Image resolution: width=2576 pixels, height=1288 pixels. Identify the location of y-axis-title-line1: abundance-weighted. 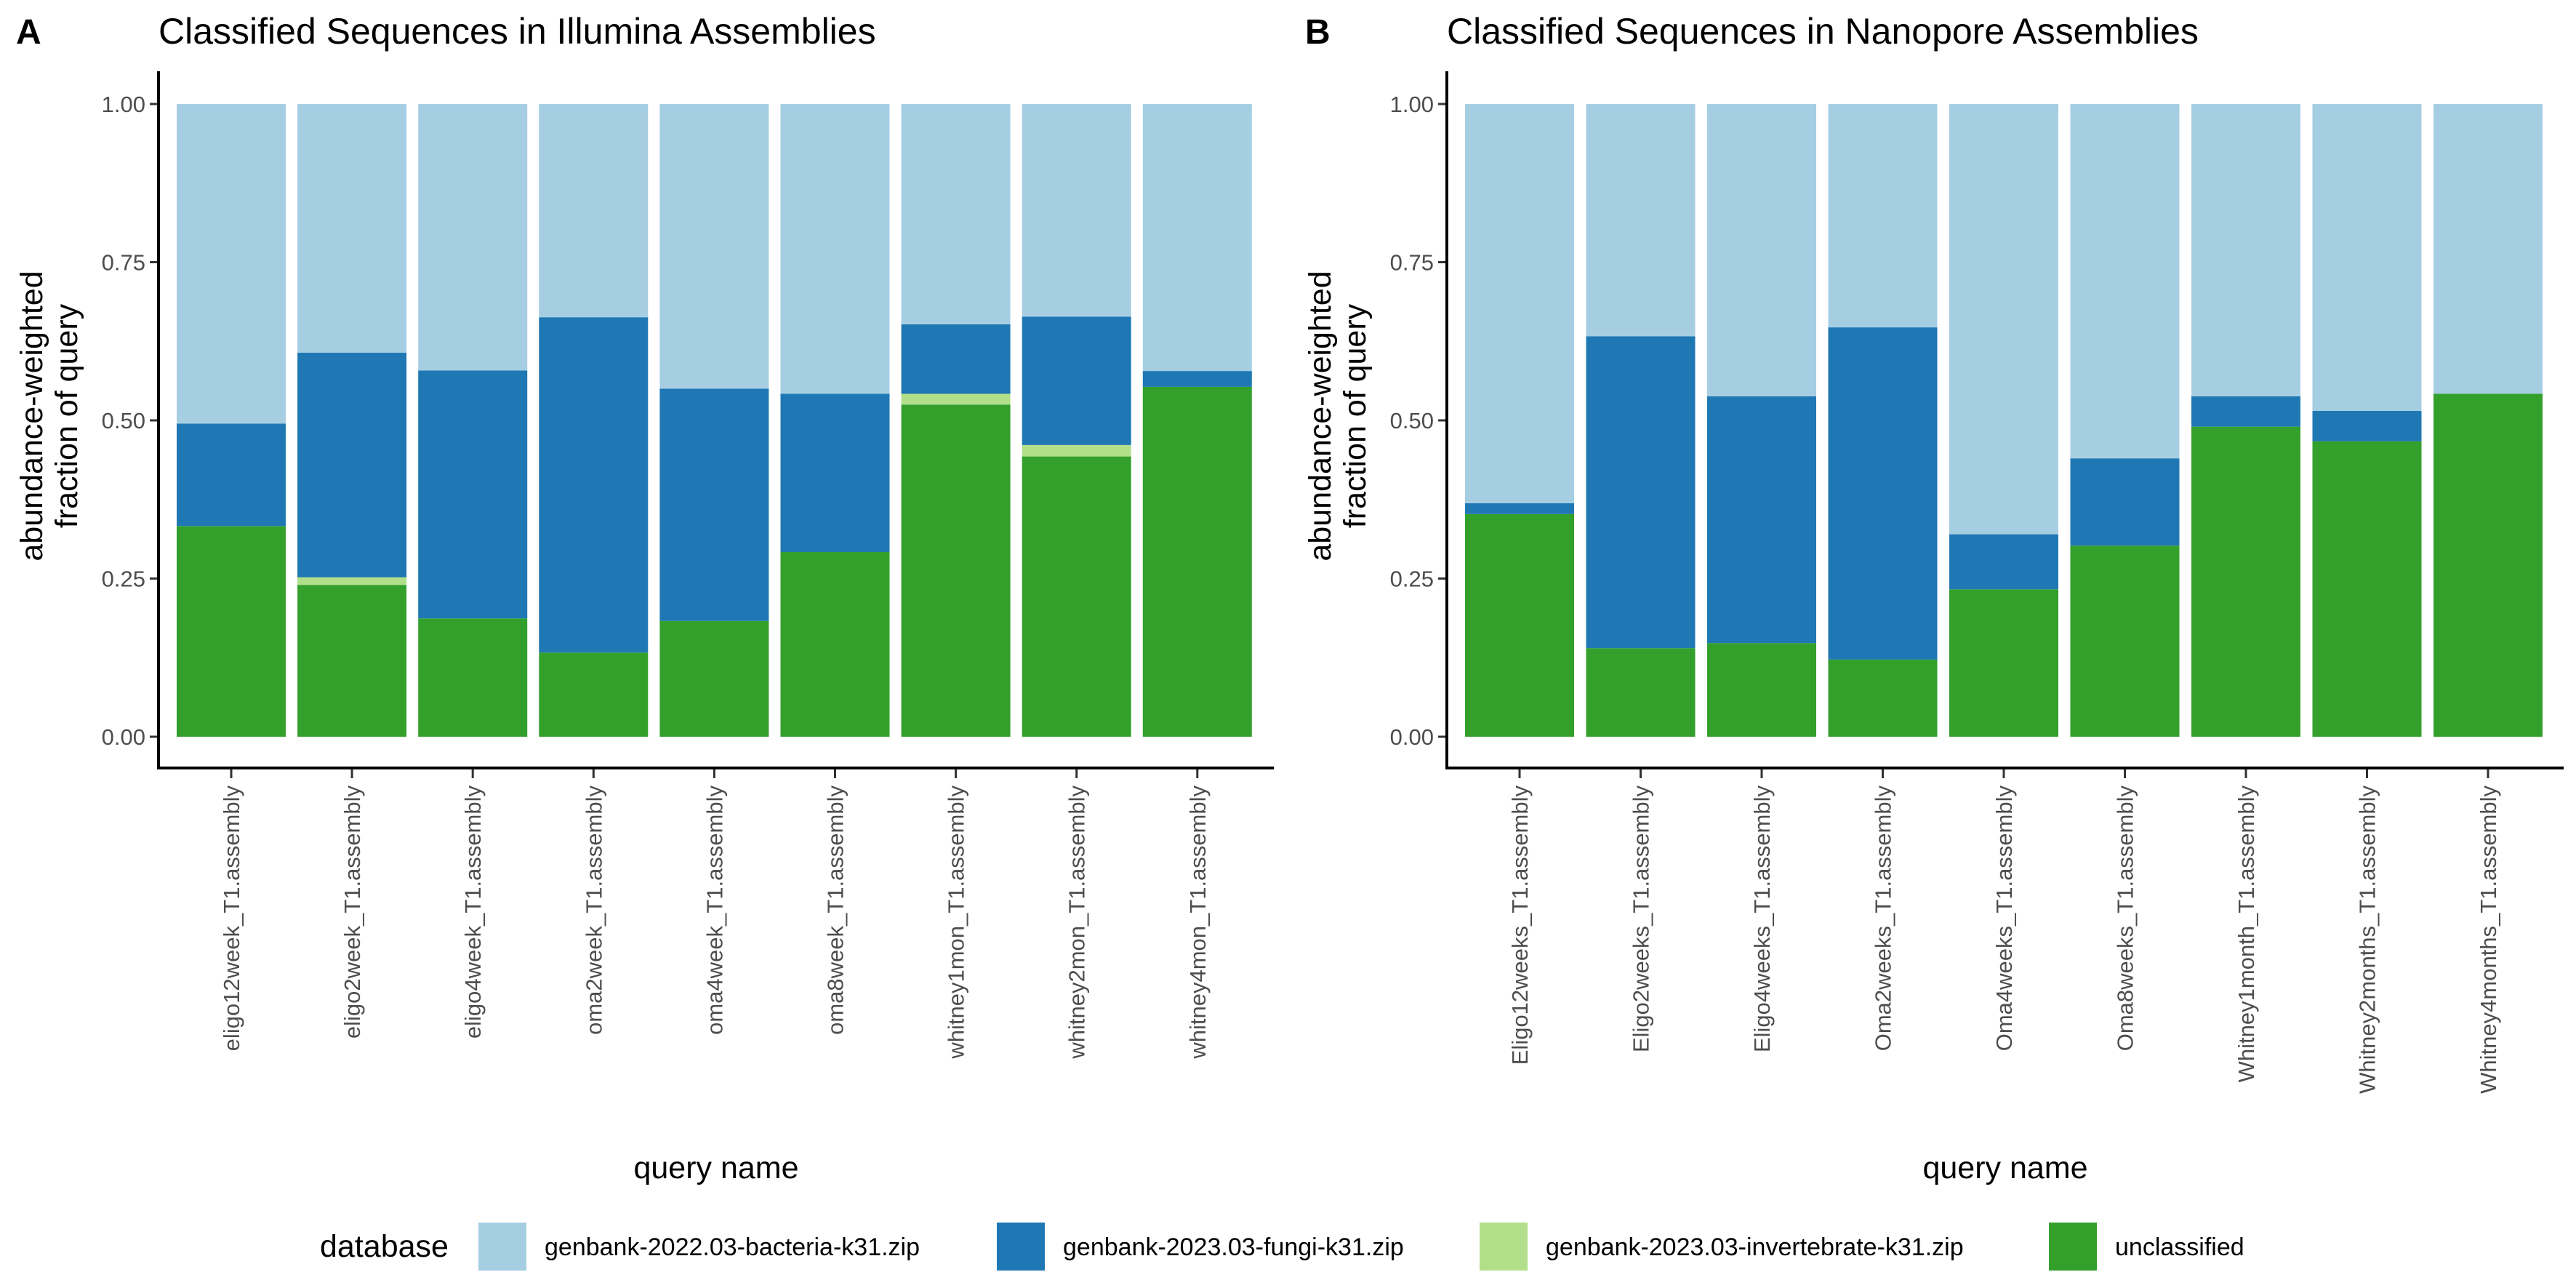
(1320, 416).